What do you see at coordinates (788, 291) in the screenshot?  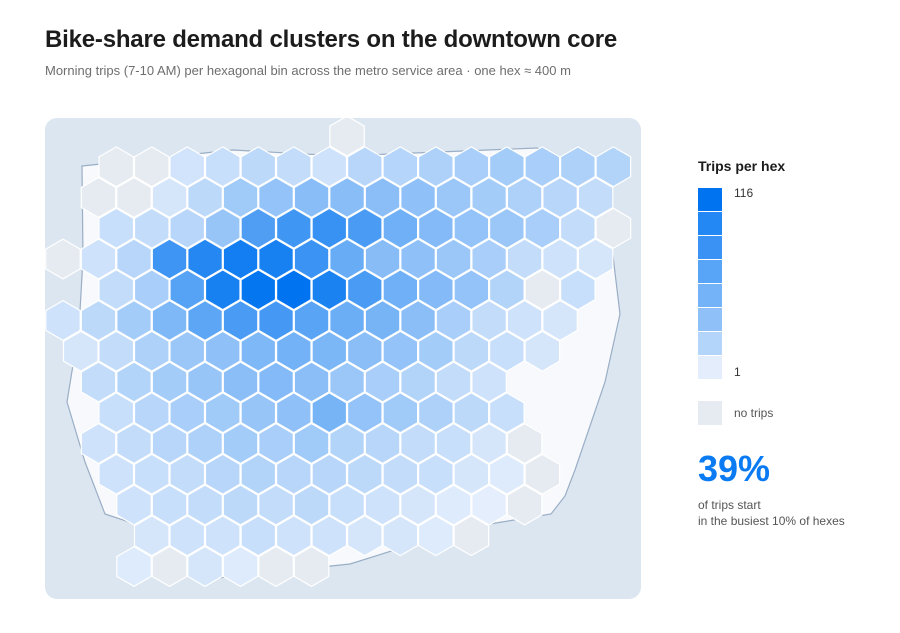 I see `legend: Trips per hex 116 1 no trips` at bounding box center [788, 291].